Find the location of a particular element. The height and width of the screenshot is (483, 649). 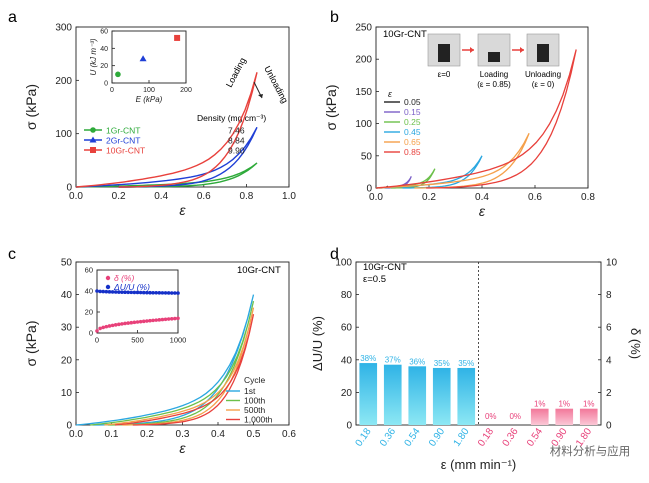

panel-a-inset-xlabel: E (kPa) is located at coordinates (149, 99).